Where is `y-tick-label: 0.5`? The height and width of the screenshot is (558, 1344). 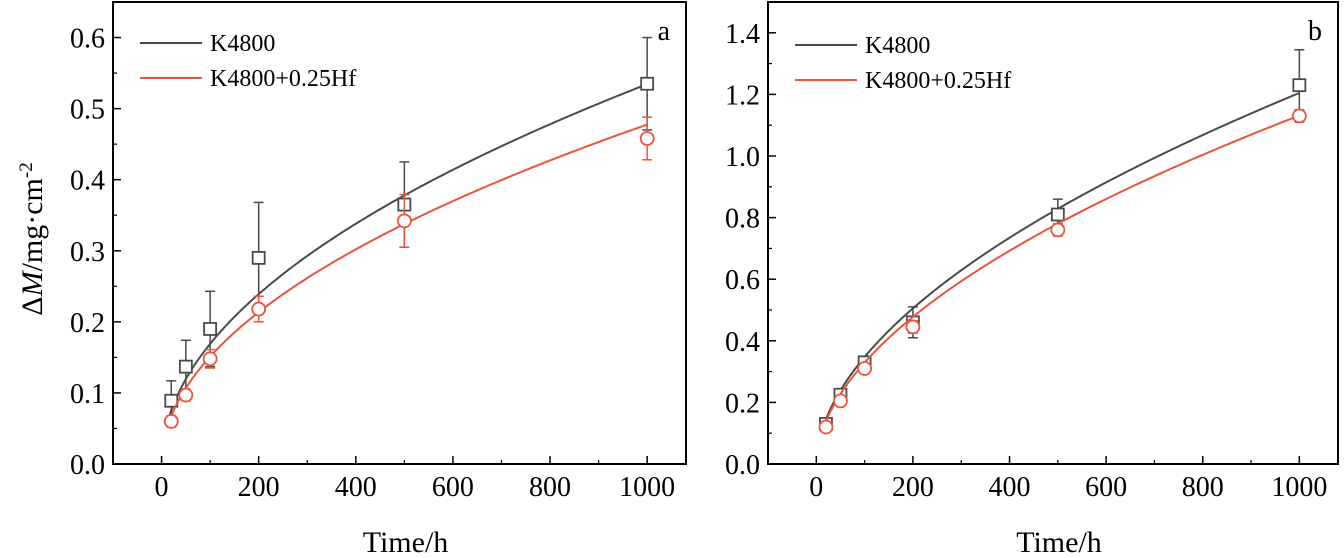 y-tick-label: 0.5 is located at coordinates (87, 110).